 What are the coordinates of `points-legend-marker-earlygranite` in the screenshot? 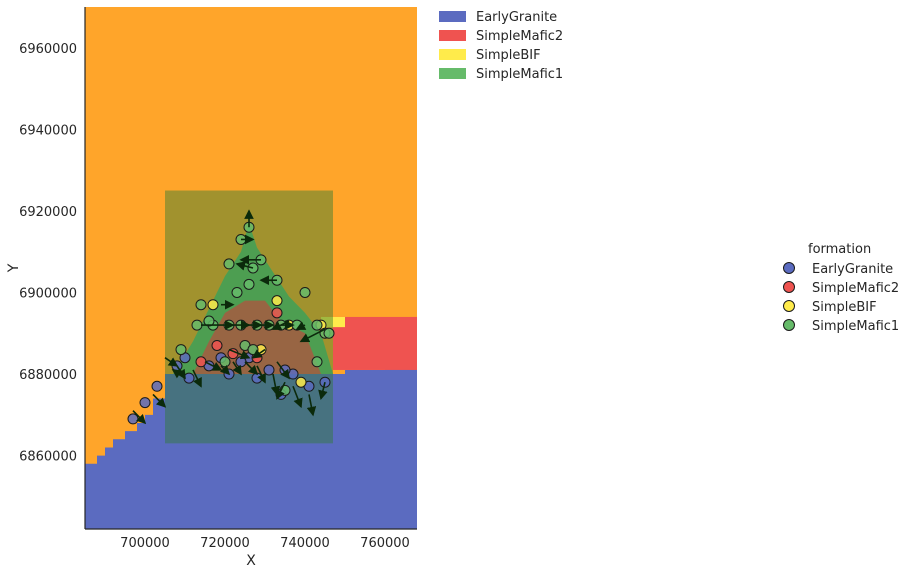 It's located at (789, 268).